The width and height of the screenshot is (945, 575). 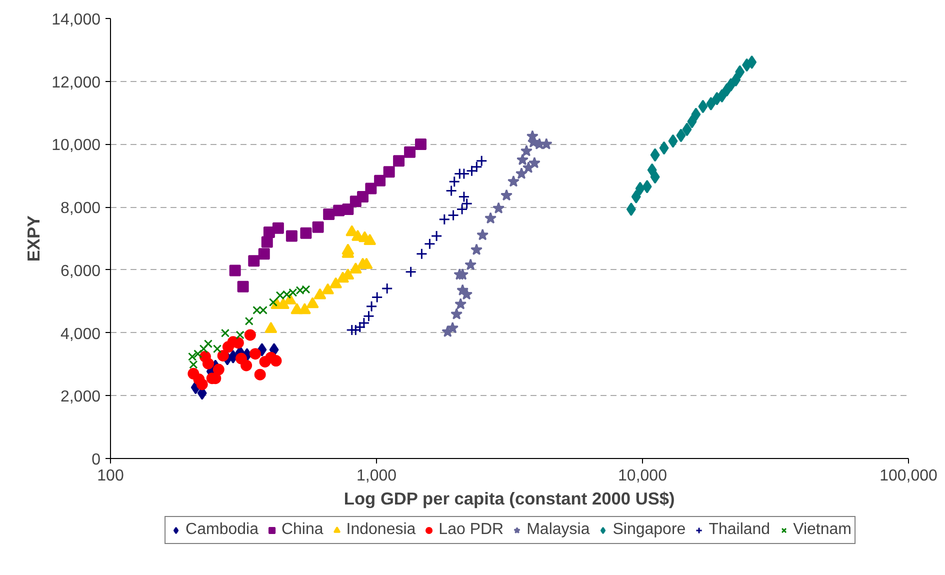 What do you see at coordinates (34, 238) in the screenshot?
I see `y-axis-title: EXPY` at bounding box center [34, 238].